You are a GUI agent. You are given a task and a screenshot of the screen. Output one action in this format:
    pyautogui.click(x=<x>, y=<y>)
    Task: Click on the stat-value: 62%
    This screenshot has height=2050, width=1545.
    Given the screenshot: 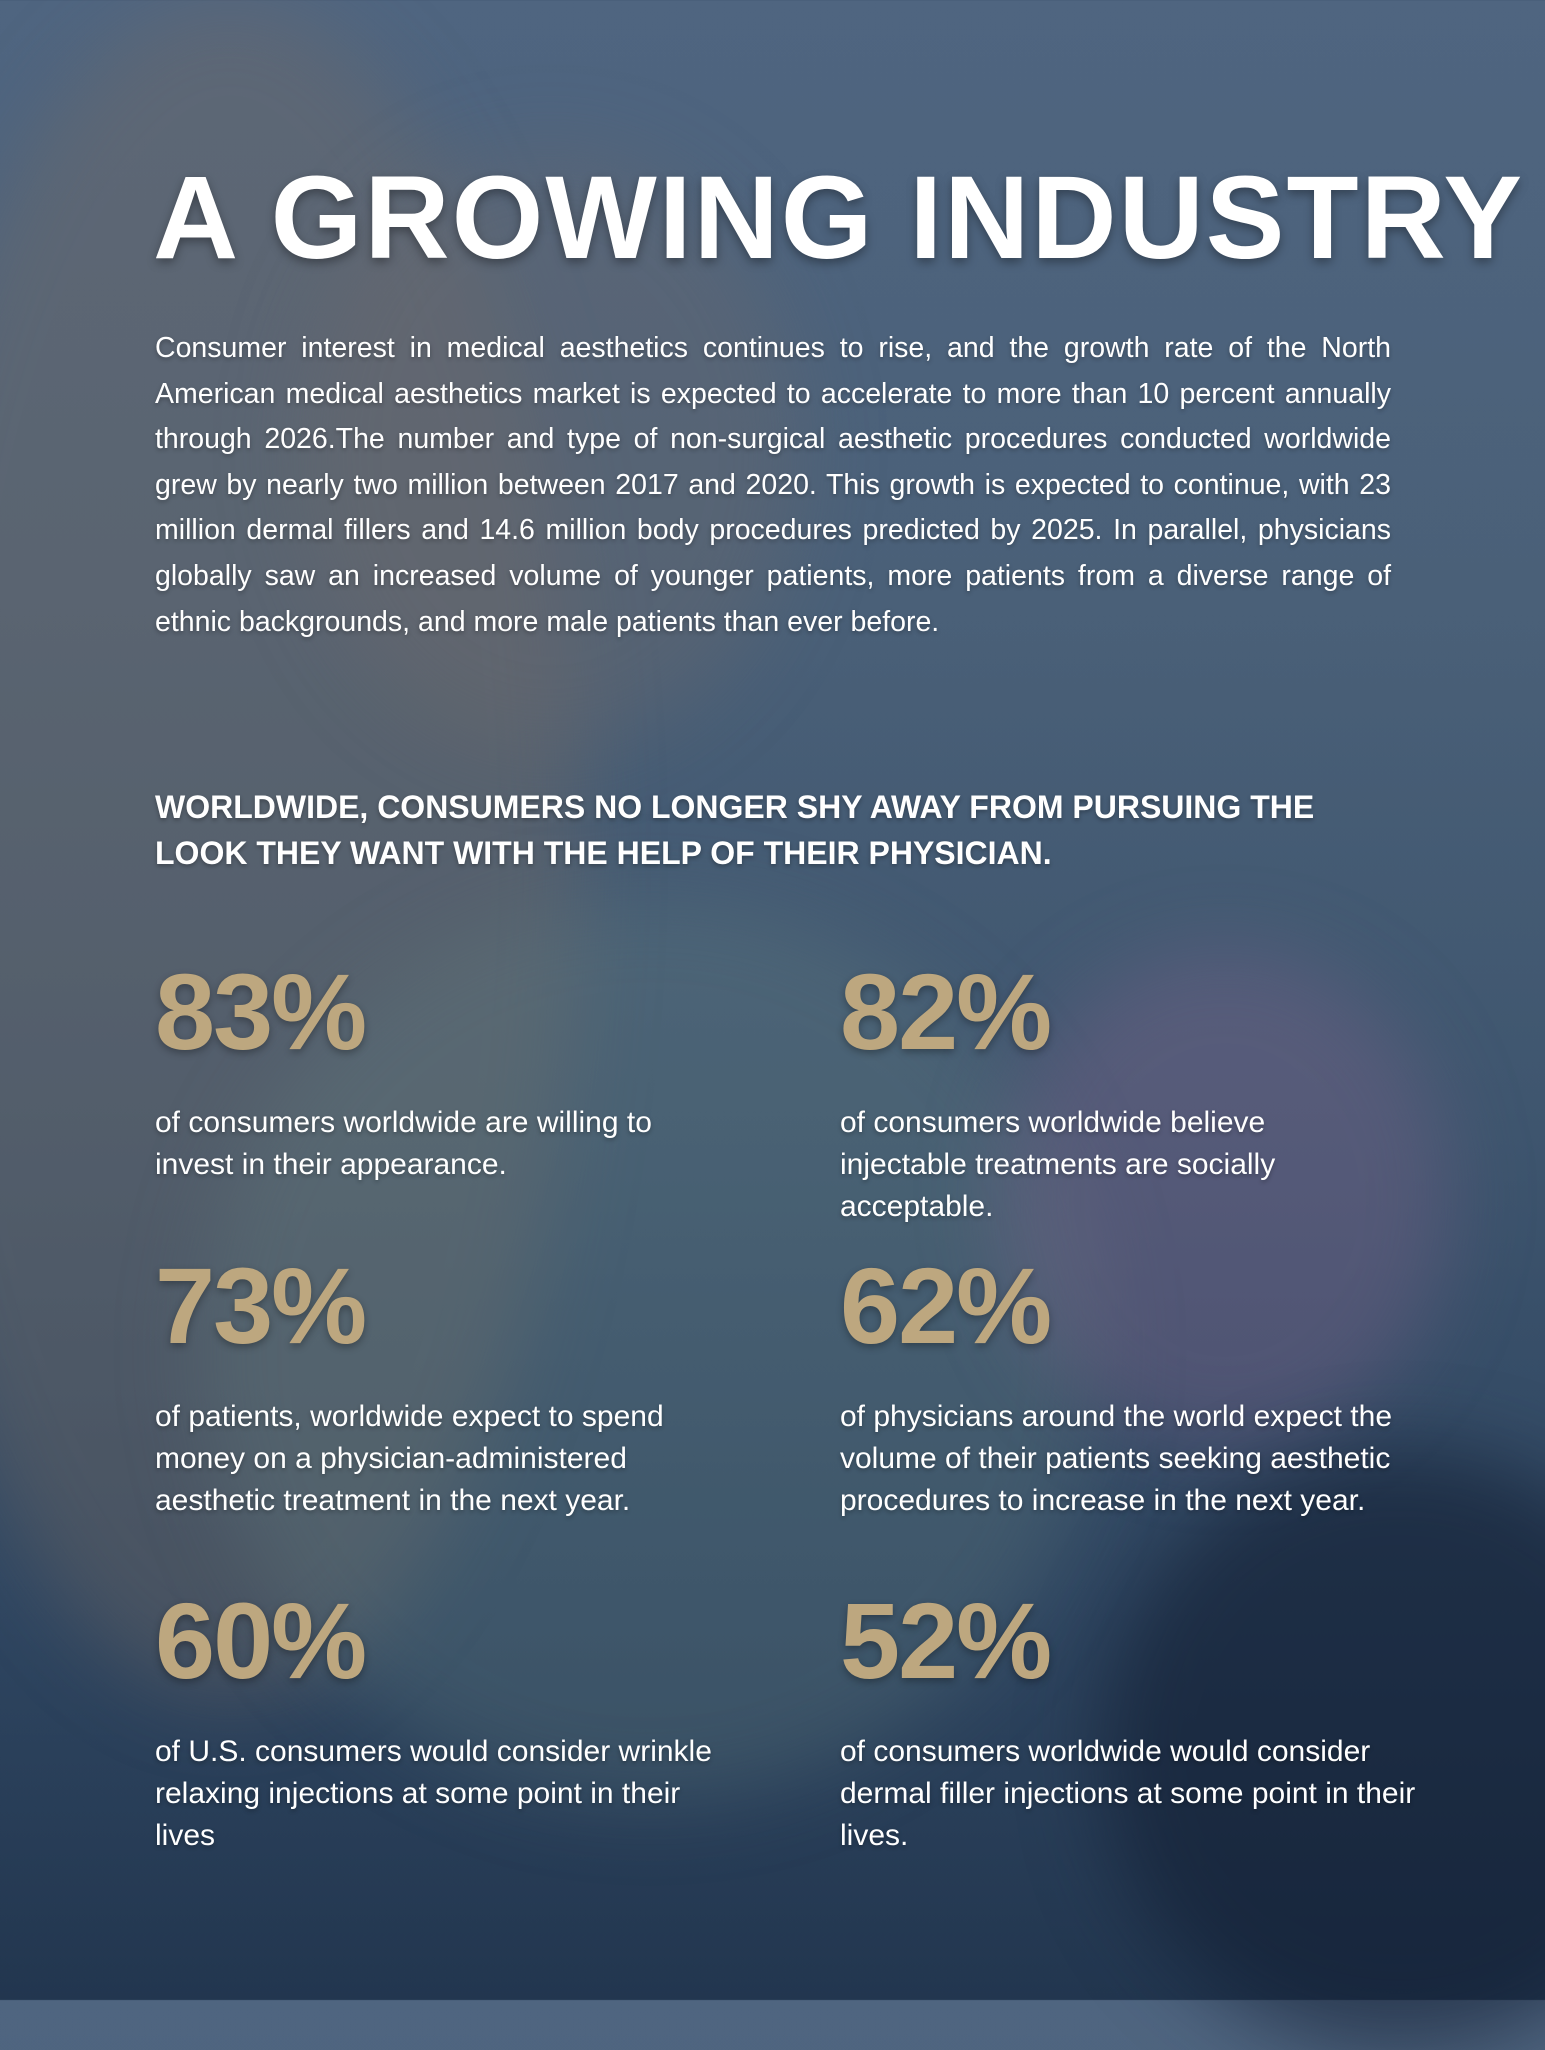 What is the action you would take?
    pyautogui.click(x=946, y=1305)
    